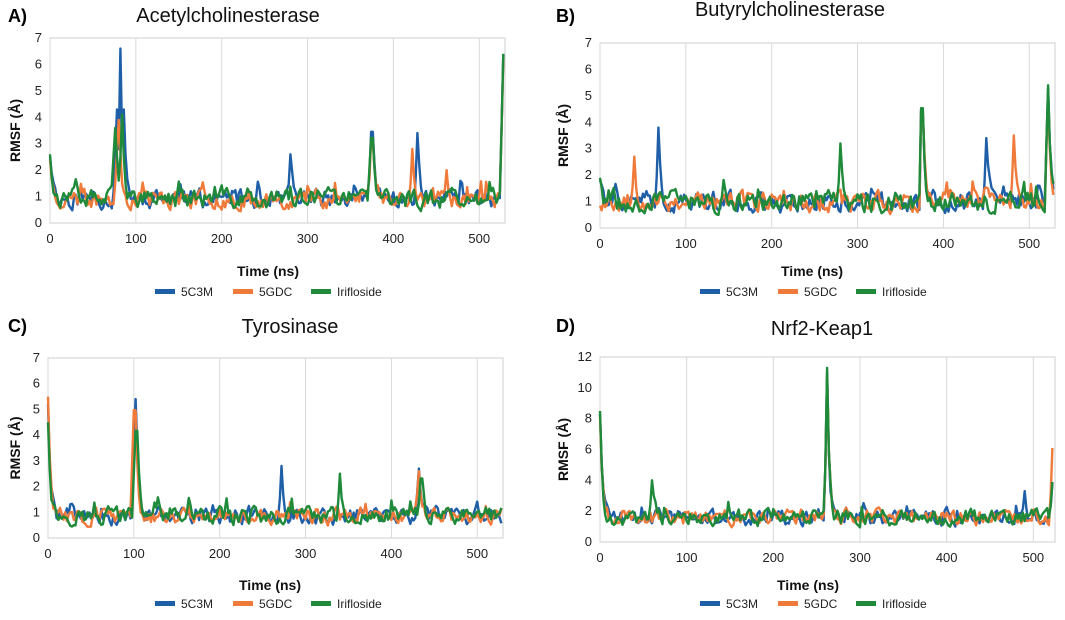  I want to click on y-tick-label: 8, so click(588, 418).